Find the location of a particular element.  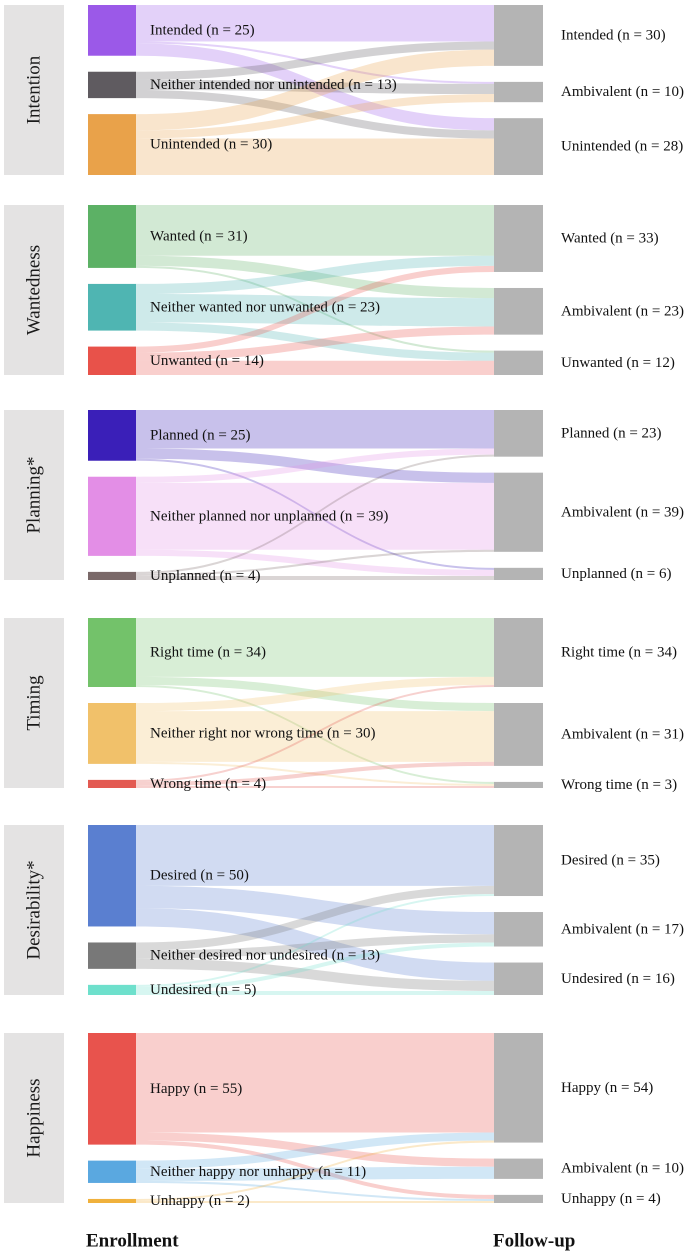

enrollment-label: Intended (n = 25) is located at coordinates (202, 30).